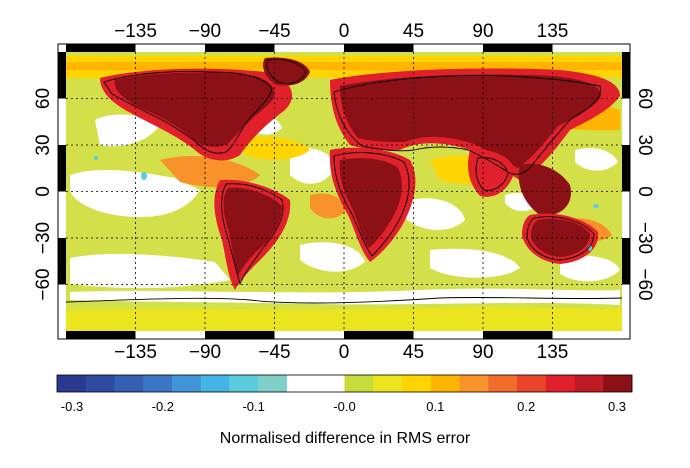  I want to click on frame-left-border, so click(62, 168).